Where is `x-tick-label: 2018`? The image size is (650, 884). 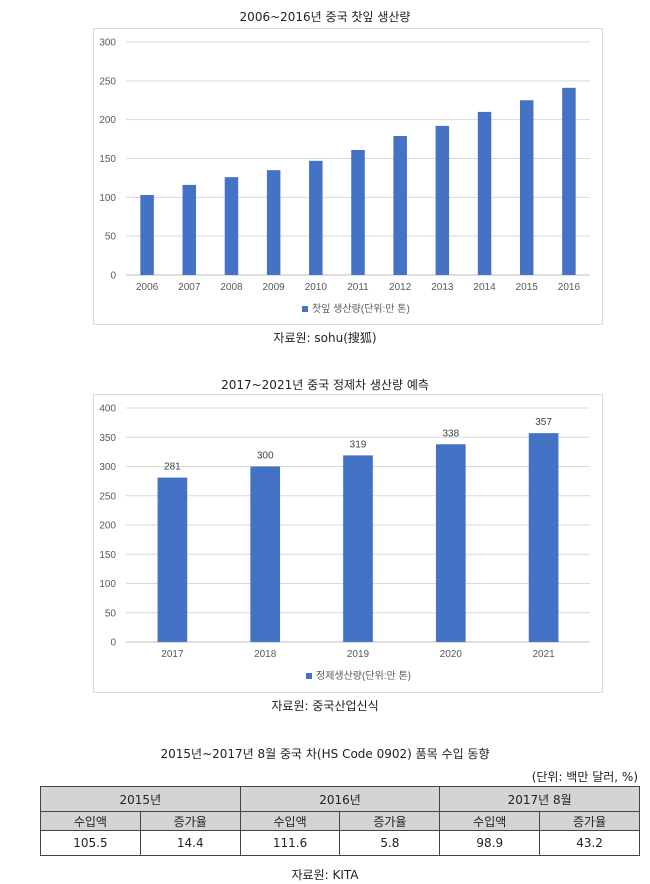
x-tick-label: 2018 is located at coordinates (265, 654).